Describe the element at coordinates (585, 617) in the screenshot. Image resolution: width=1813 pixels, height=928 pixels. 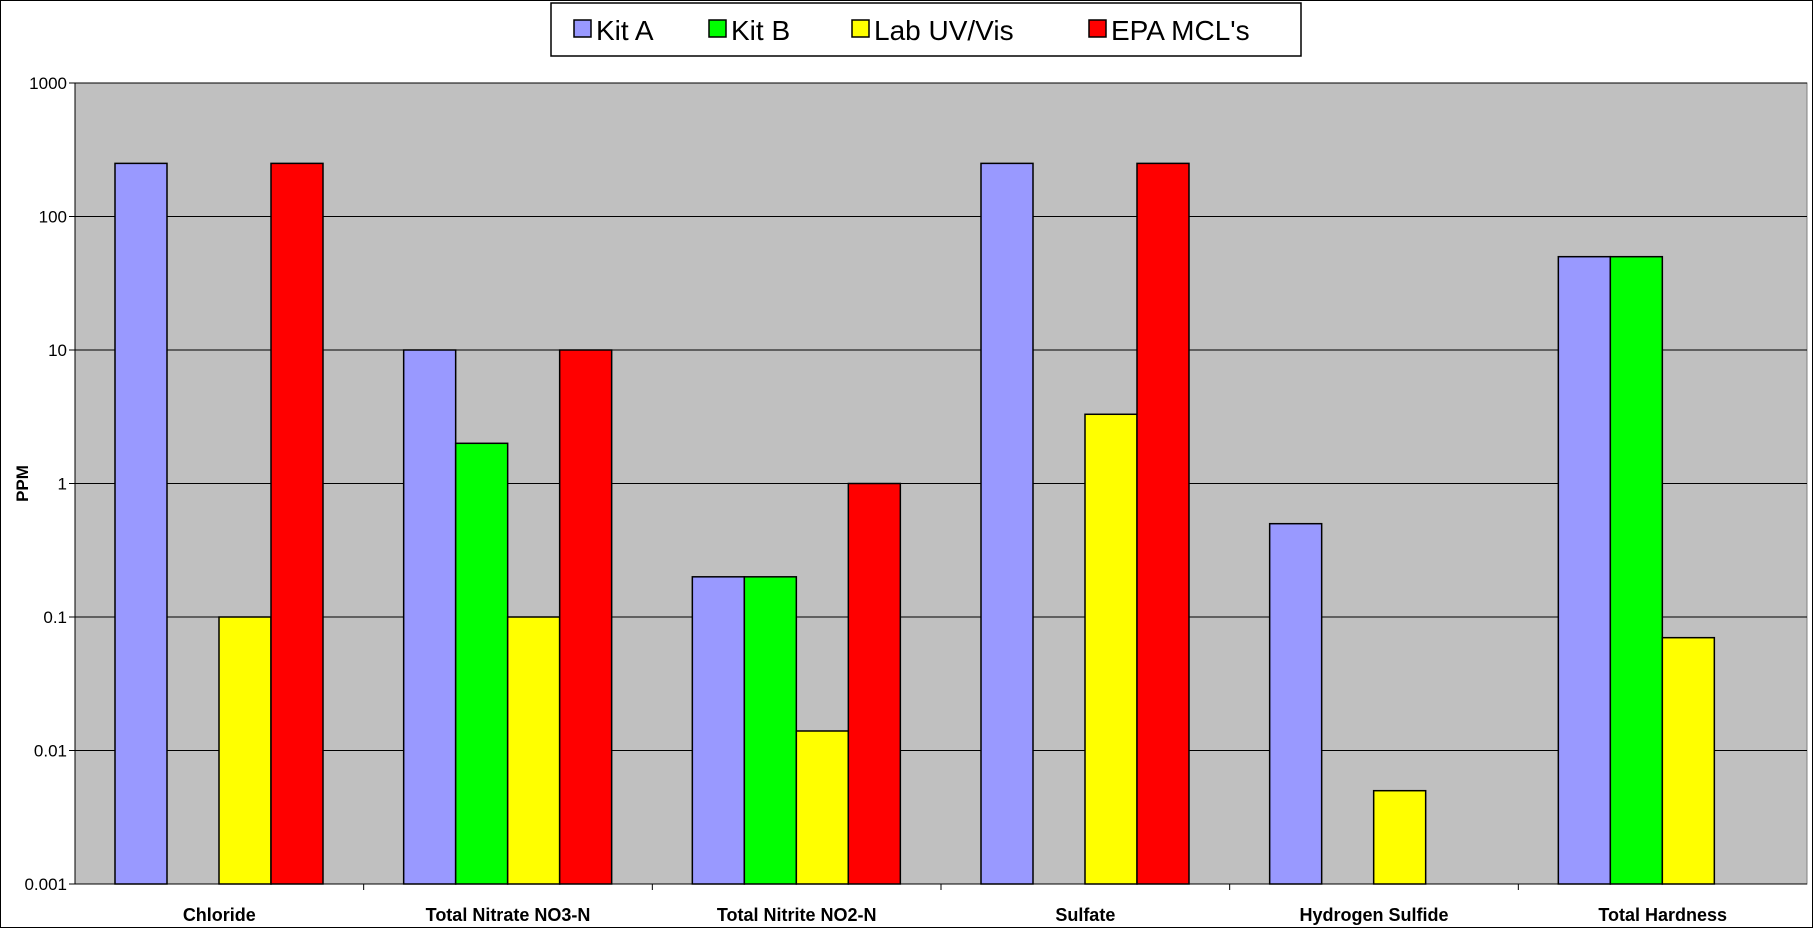
I see `bar-epa-mcl-s-total-nitrate-no3-n` at that location.